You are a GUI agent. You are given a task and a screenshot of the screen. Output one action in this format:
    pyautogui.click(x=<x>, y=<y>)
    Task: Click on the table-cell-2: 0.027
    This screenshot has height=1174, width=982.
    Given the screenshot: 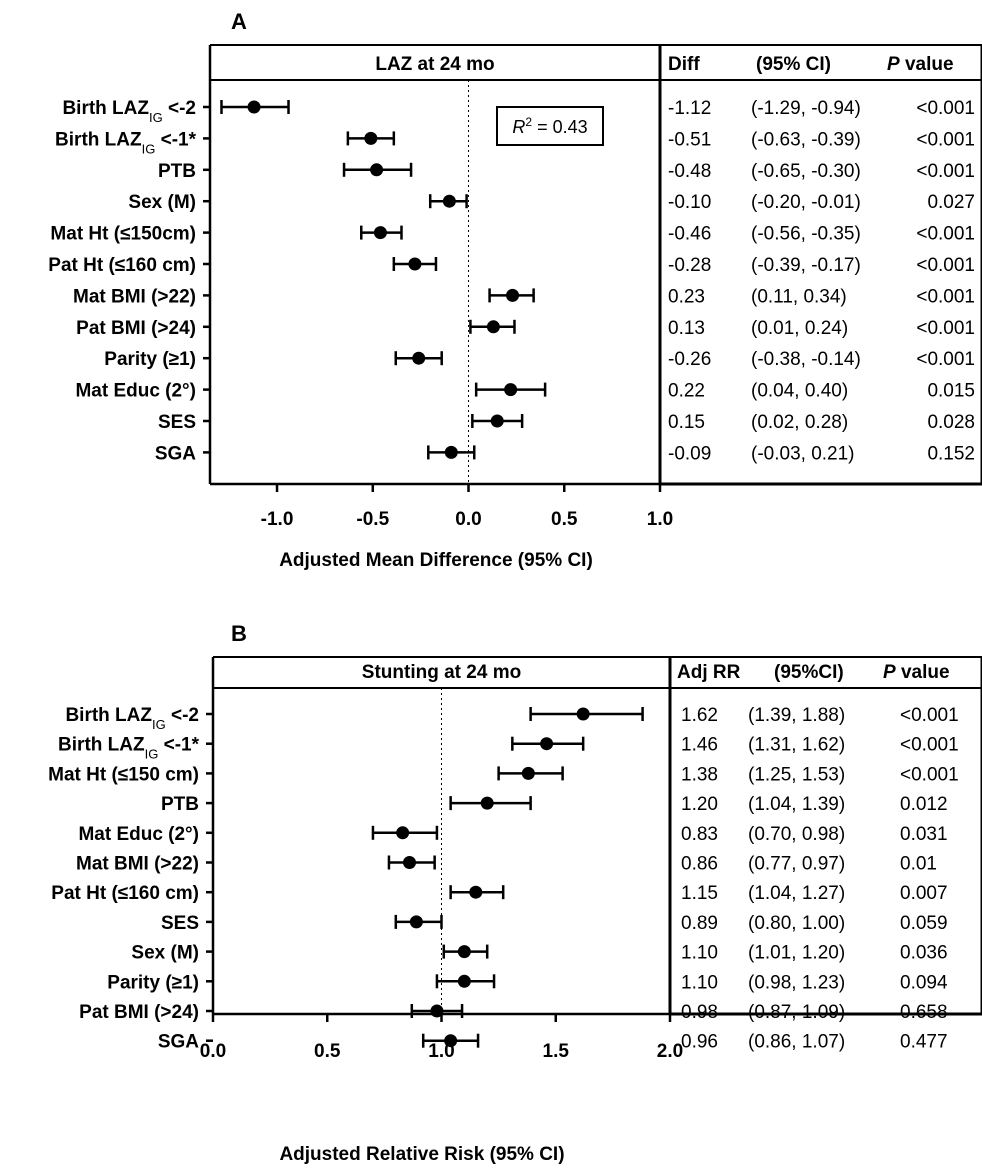 What is the action you would take?
    pyautogui.click(x=951, y=202)
    